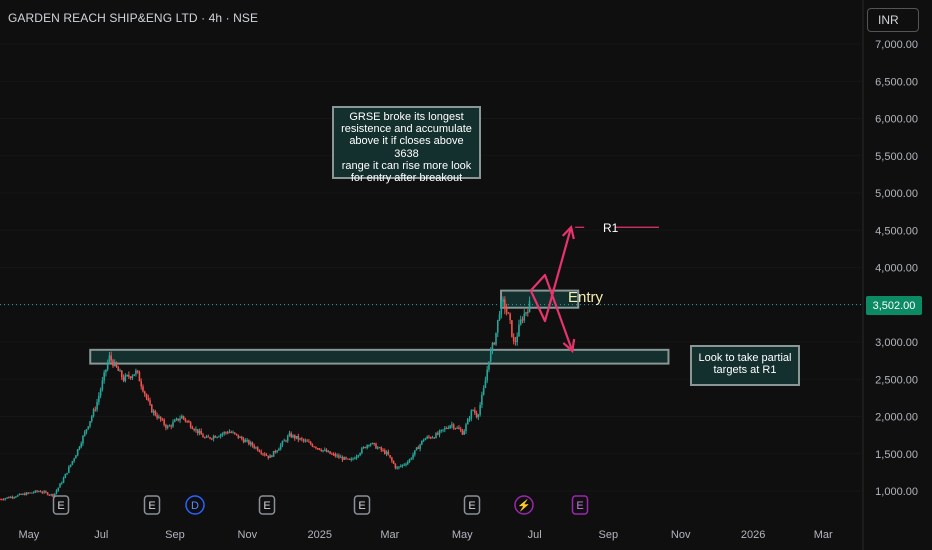  I want to click on note-line: Look to take partial, so click(745, 358).